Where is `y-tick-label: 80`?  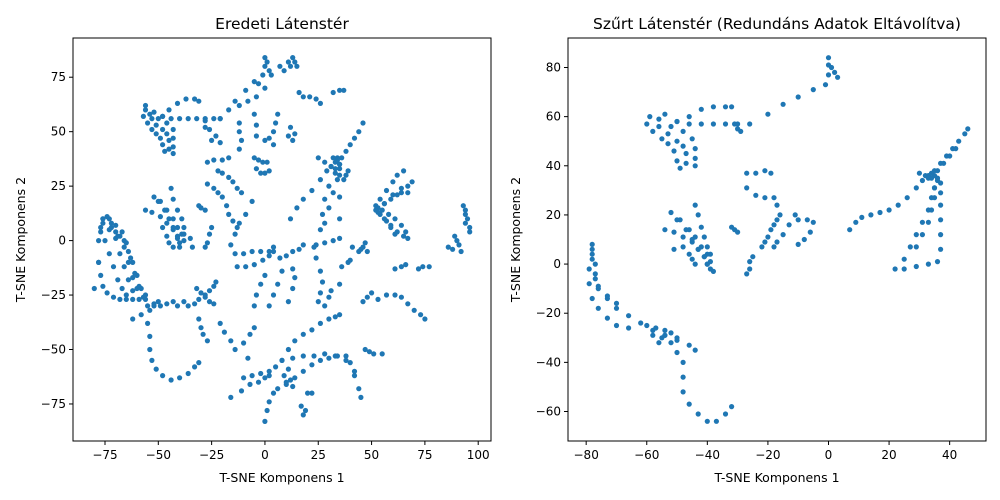
y-tick-label: 80 is located at coordinates (553, 67).